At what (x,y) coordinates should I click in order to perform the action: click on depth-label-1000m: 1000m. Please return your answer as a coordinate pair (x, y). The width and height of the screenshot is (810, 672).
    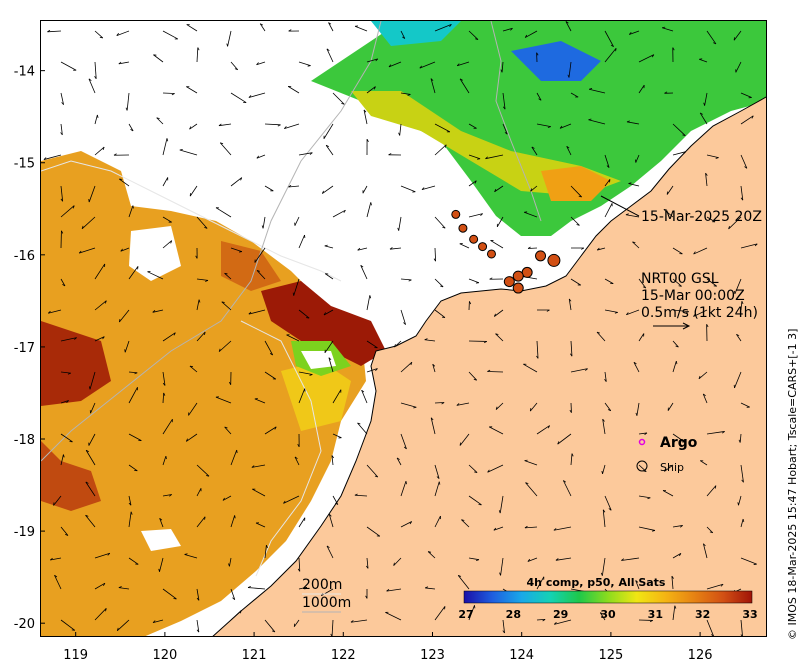
    Looking at the image, I should click on (326, 603).